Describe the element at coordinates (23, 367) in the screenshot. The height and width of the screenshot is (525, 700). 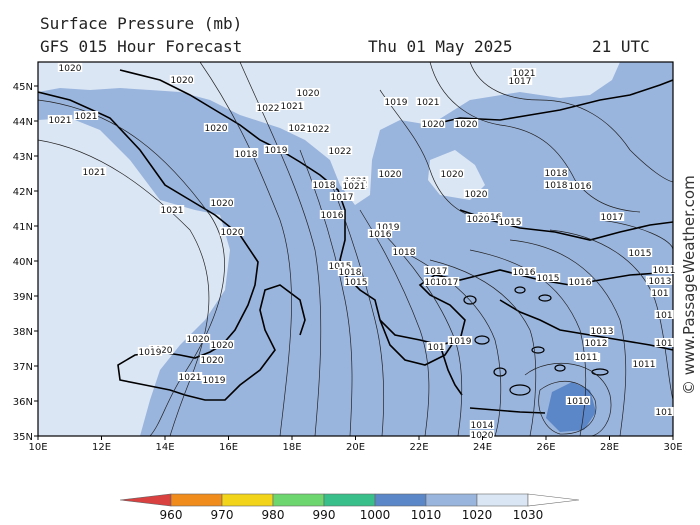
I see `lat-label: 37N` at that location.